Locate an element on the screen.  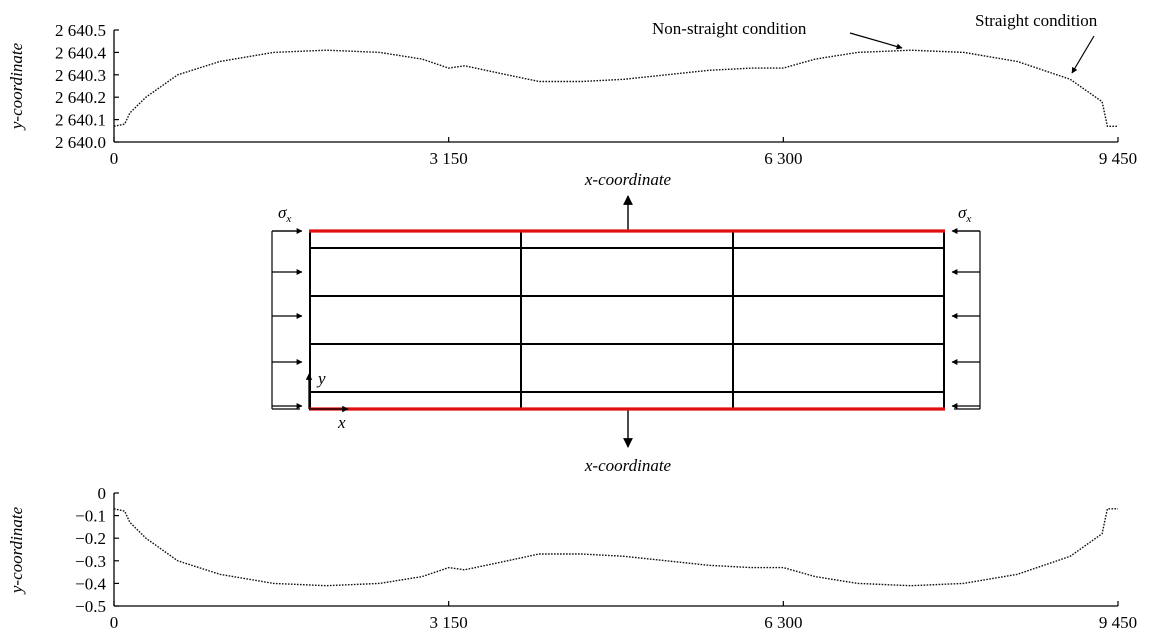
local-x-axis-label: x is located at coordinates (341, 422).